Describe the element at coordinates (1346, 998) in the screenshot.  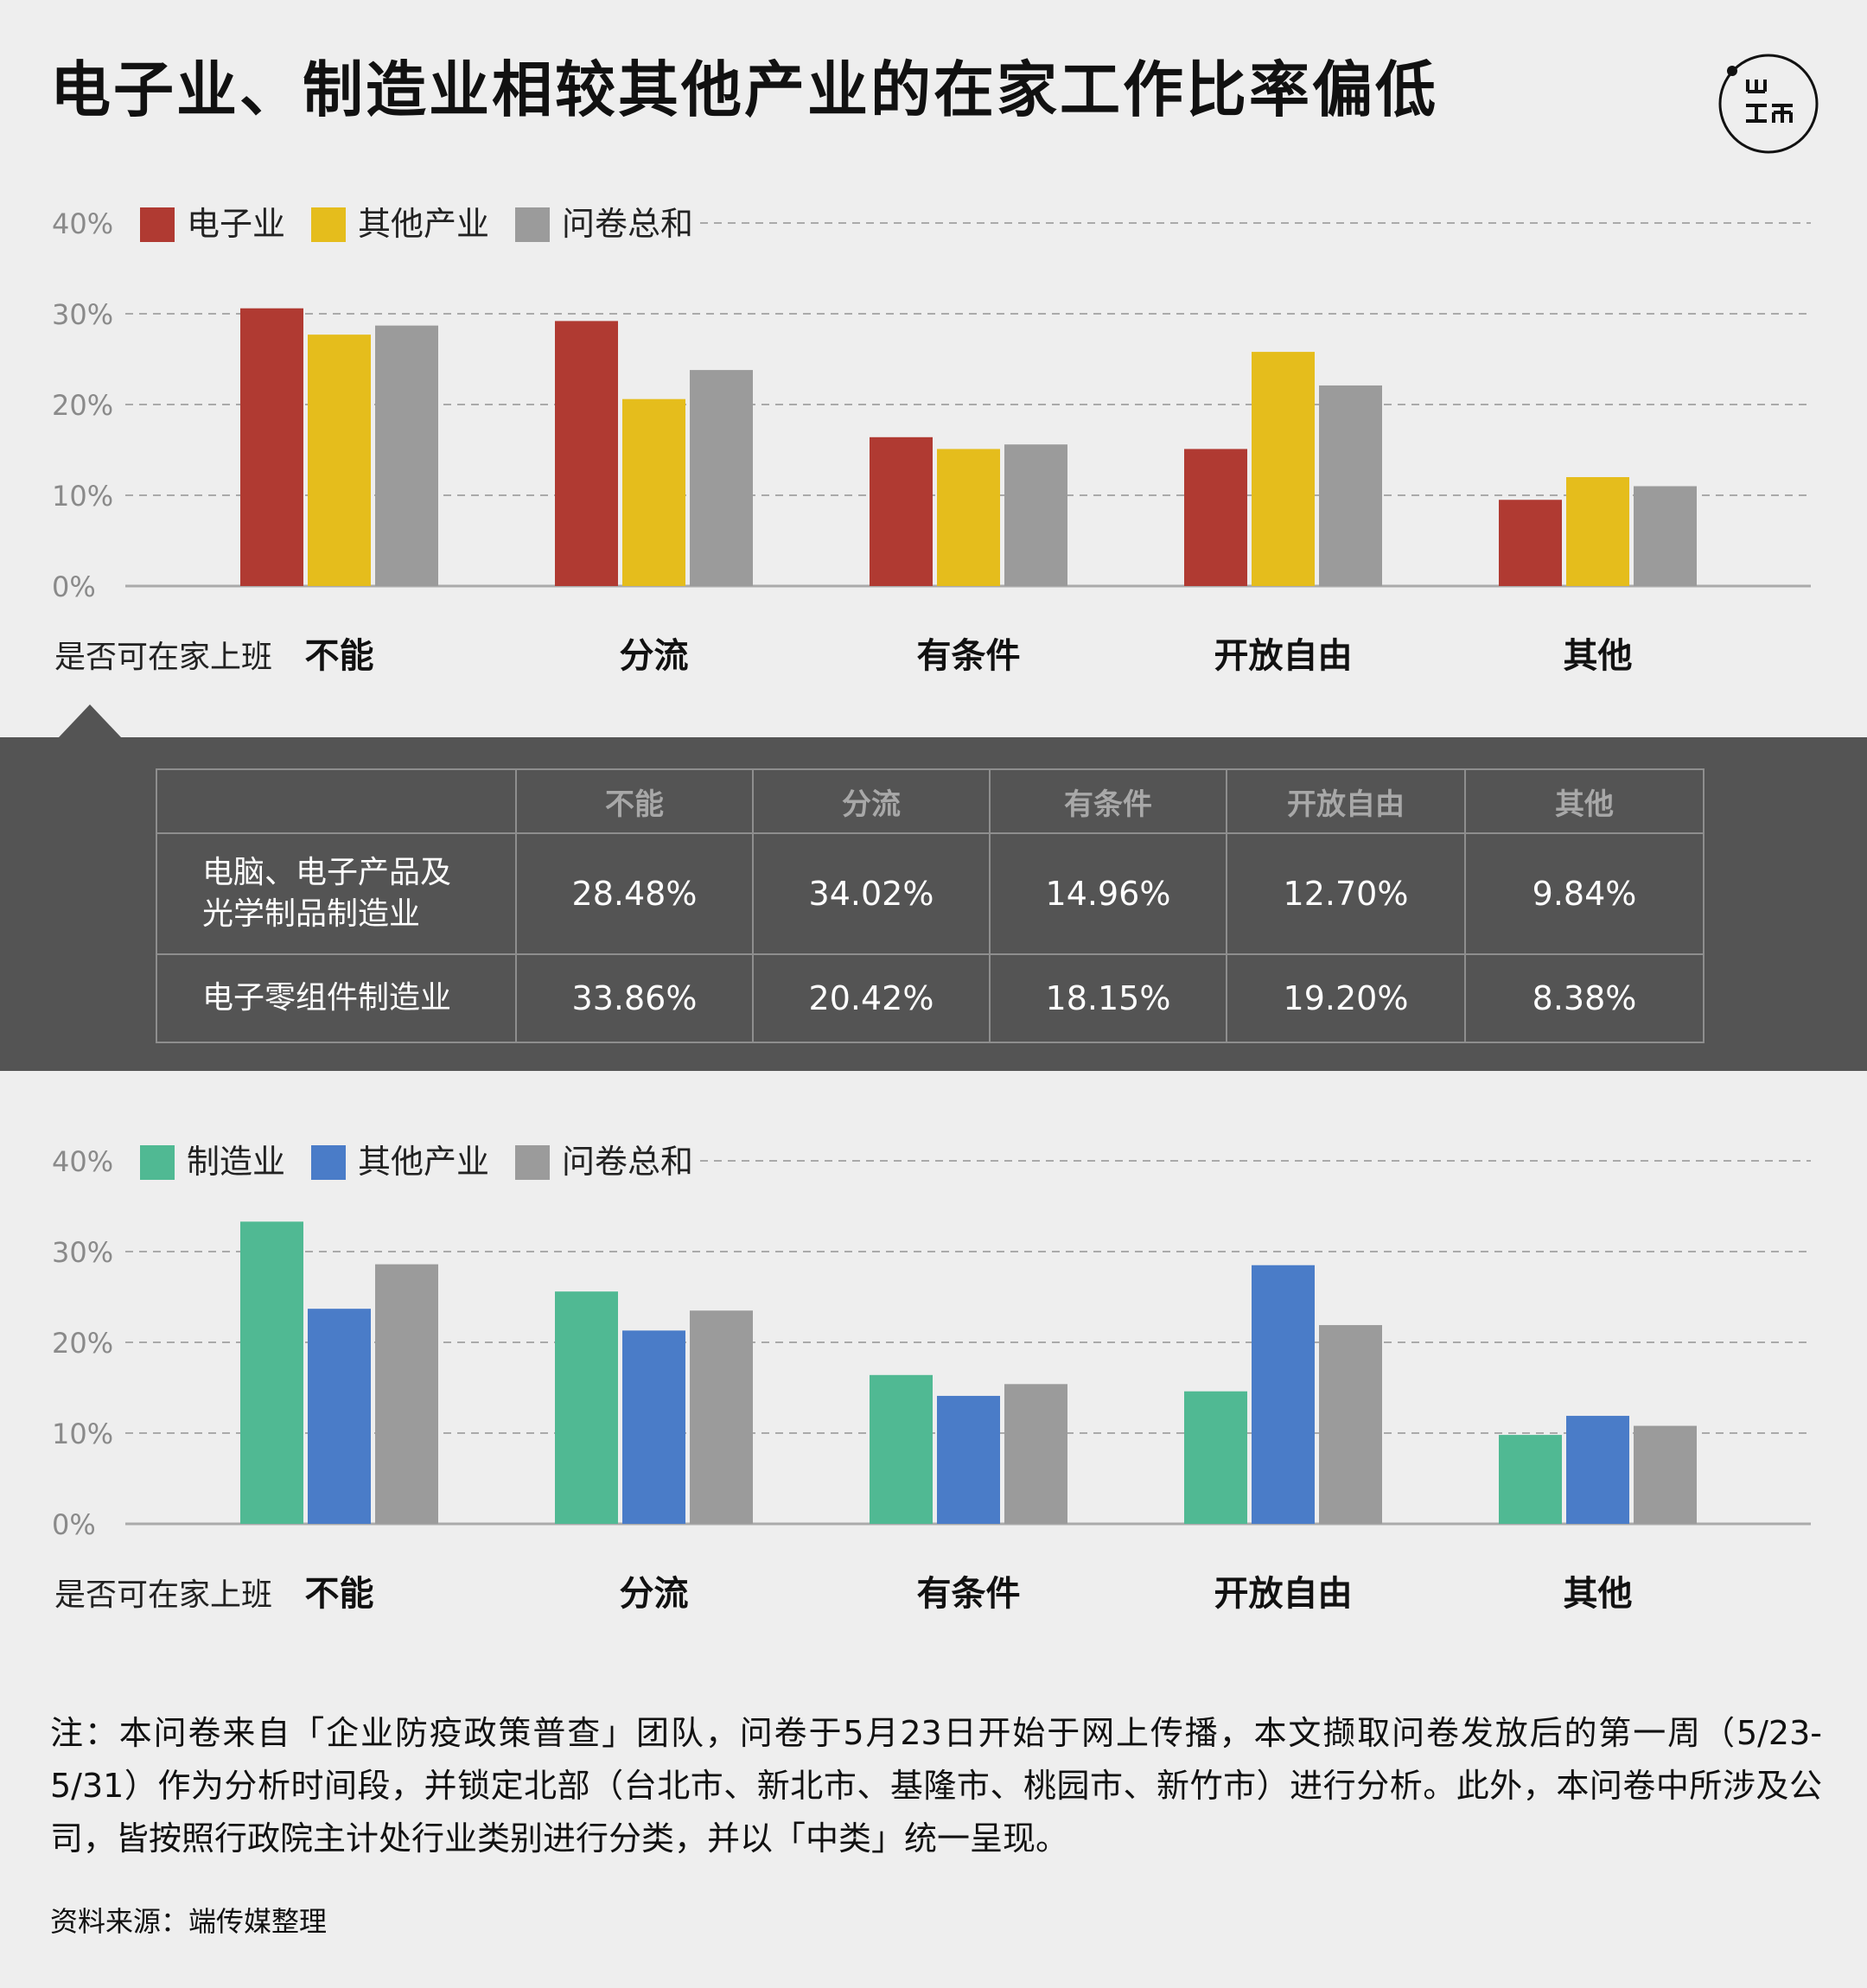
I see `table-cell: 19.20%` at that location.